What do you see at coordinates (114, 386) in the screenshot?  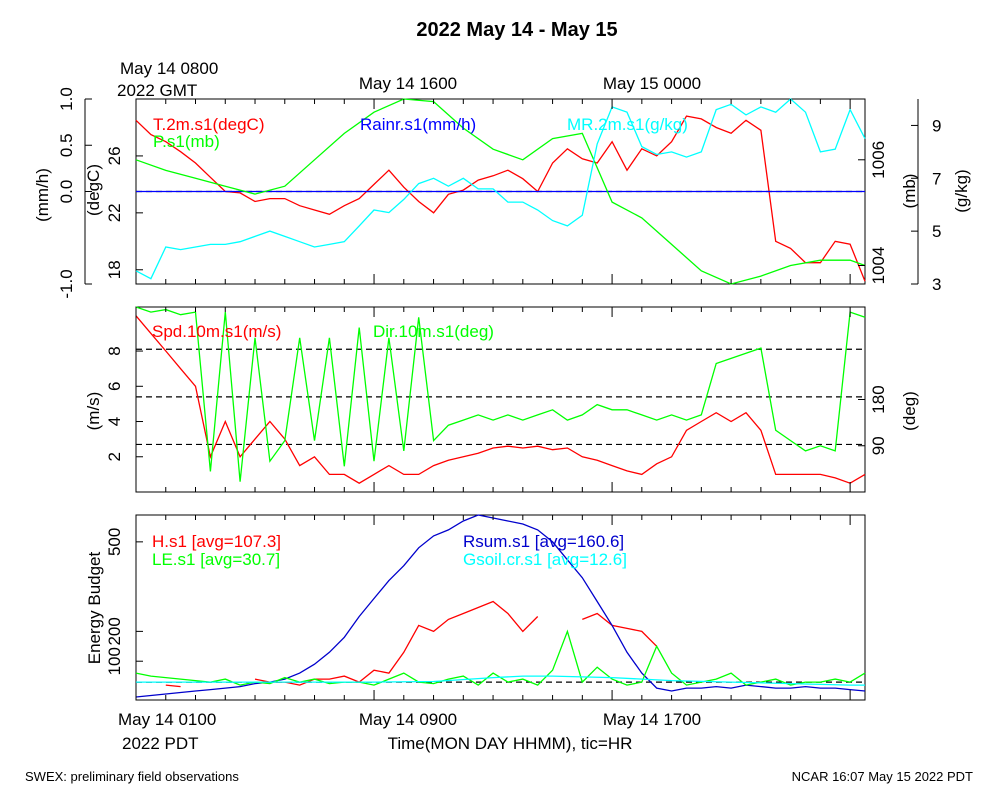 I see `speed-axis-tick-label: 6` at bounding box center [114, 386].